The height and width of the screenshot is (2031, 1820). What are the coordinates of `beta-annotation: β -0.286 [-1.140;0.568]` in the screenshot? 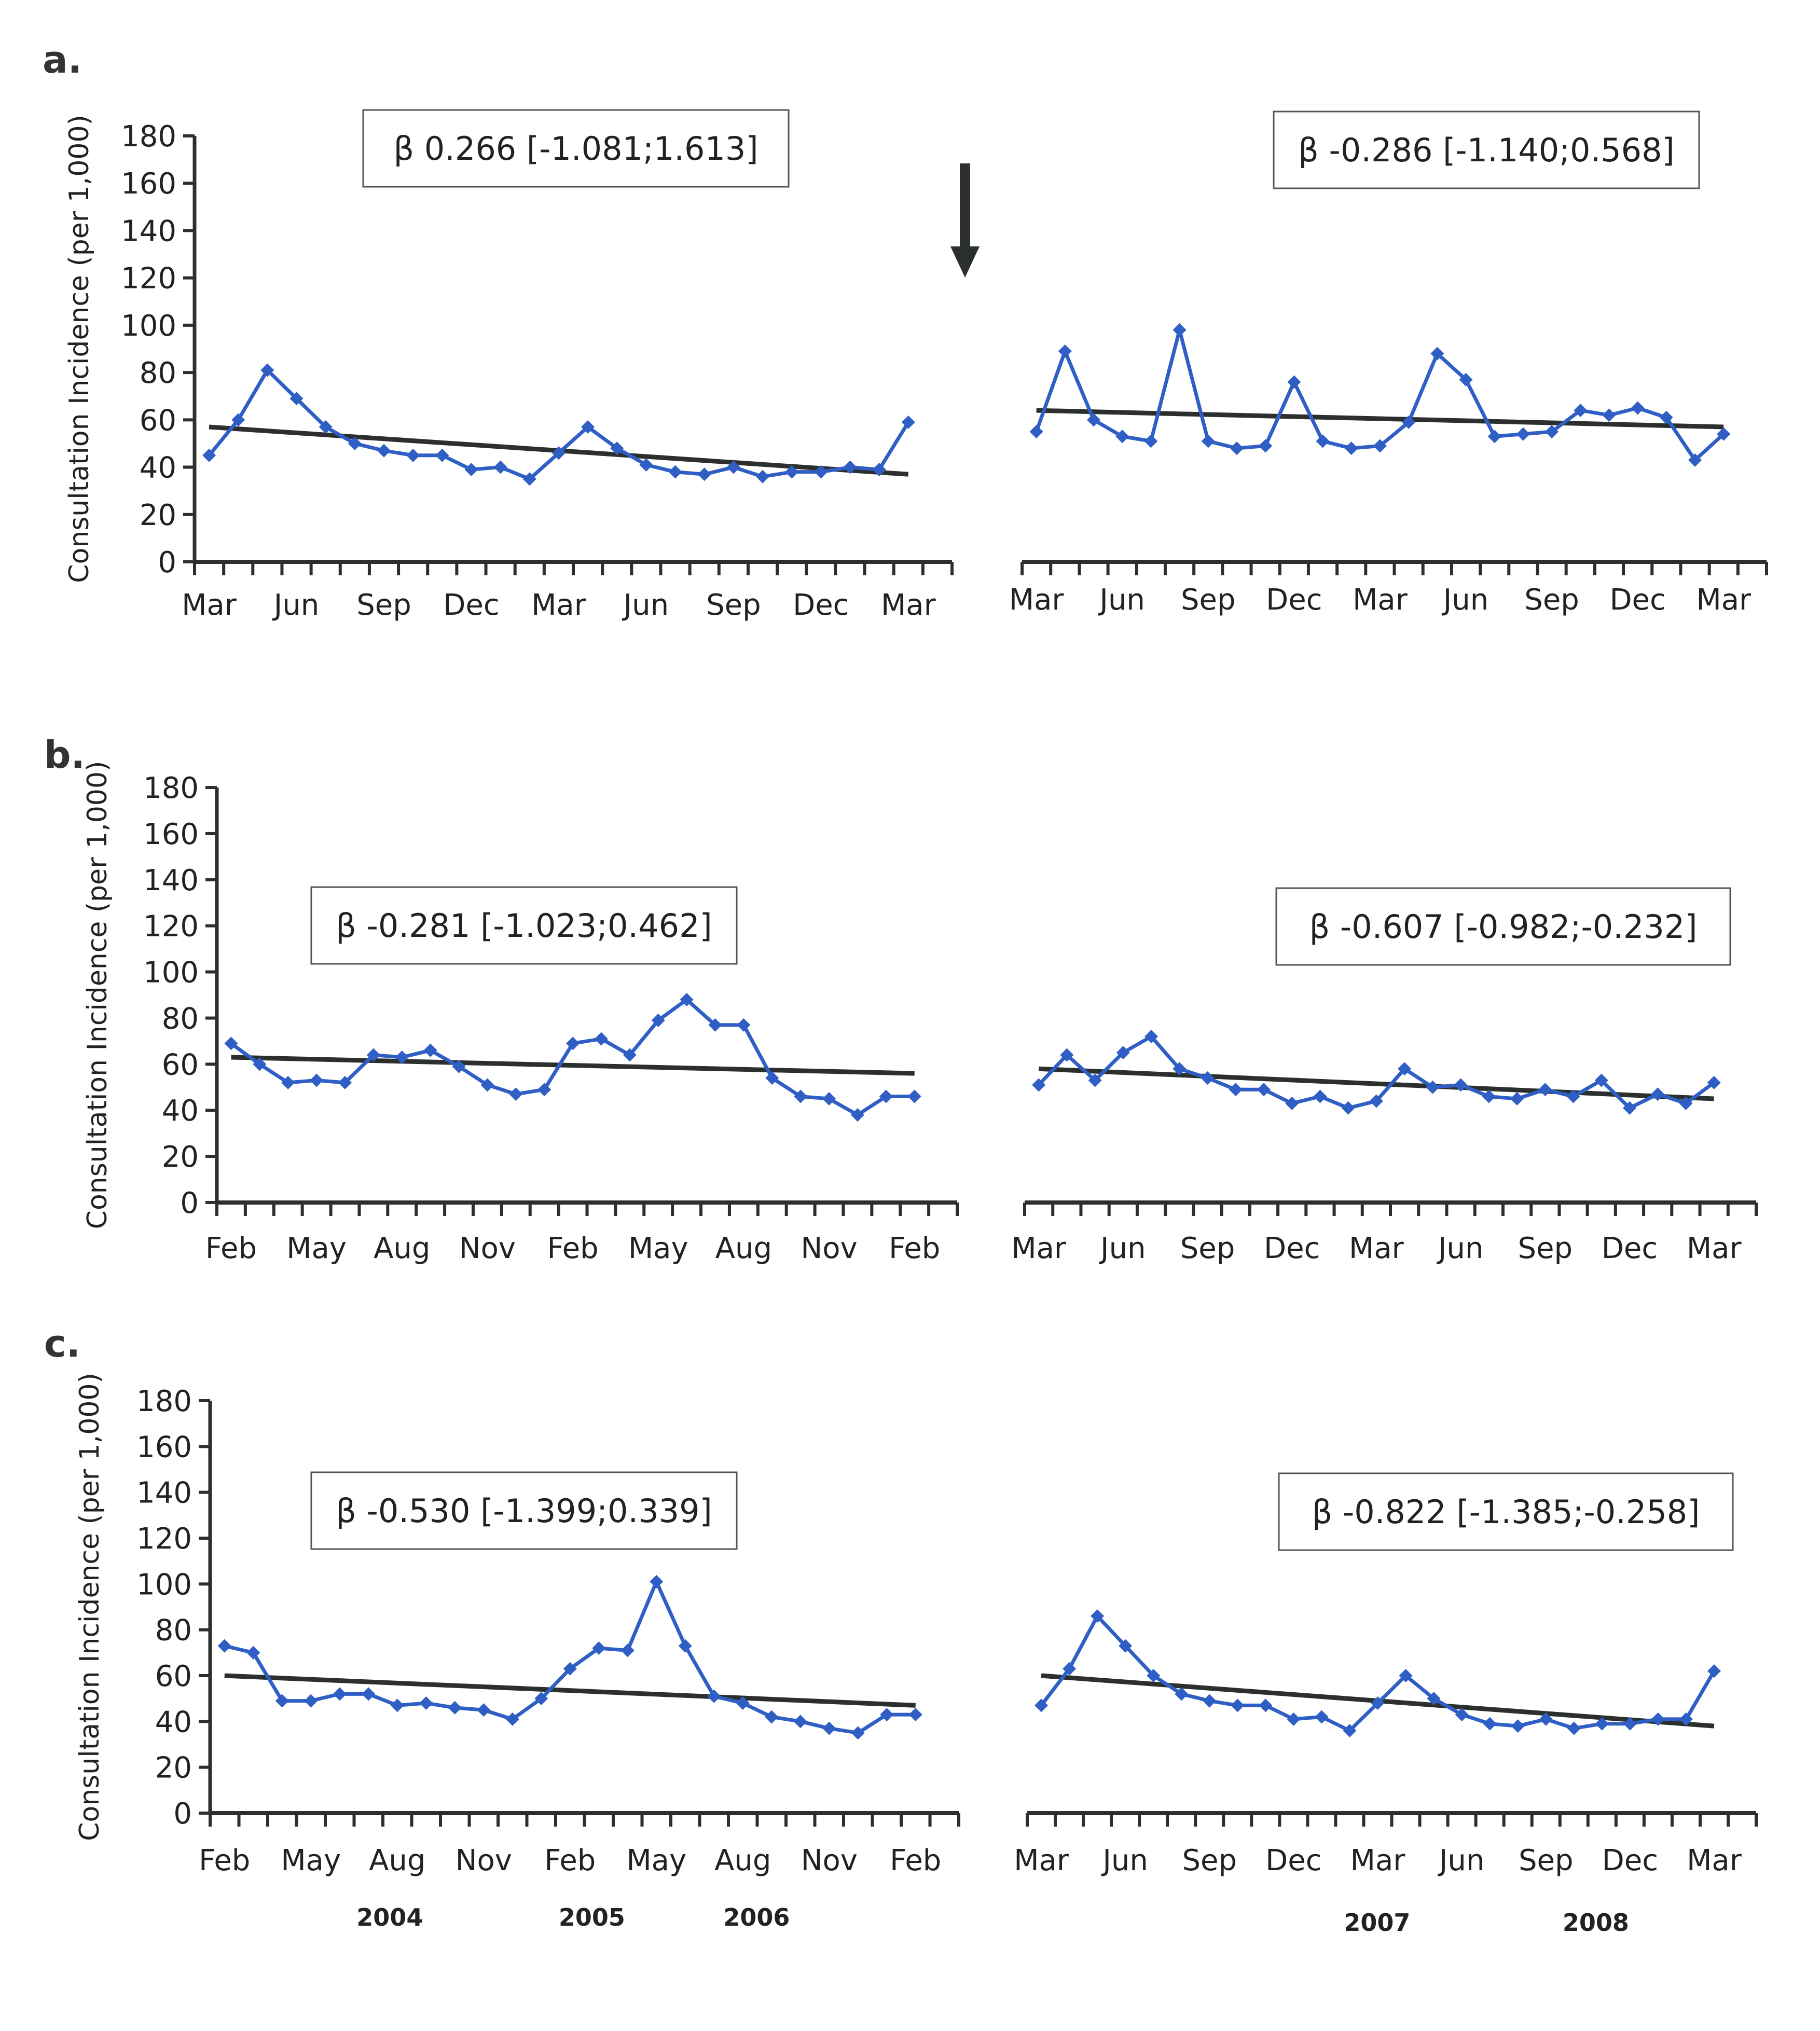 It's located at (1486, 150).